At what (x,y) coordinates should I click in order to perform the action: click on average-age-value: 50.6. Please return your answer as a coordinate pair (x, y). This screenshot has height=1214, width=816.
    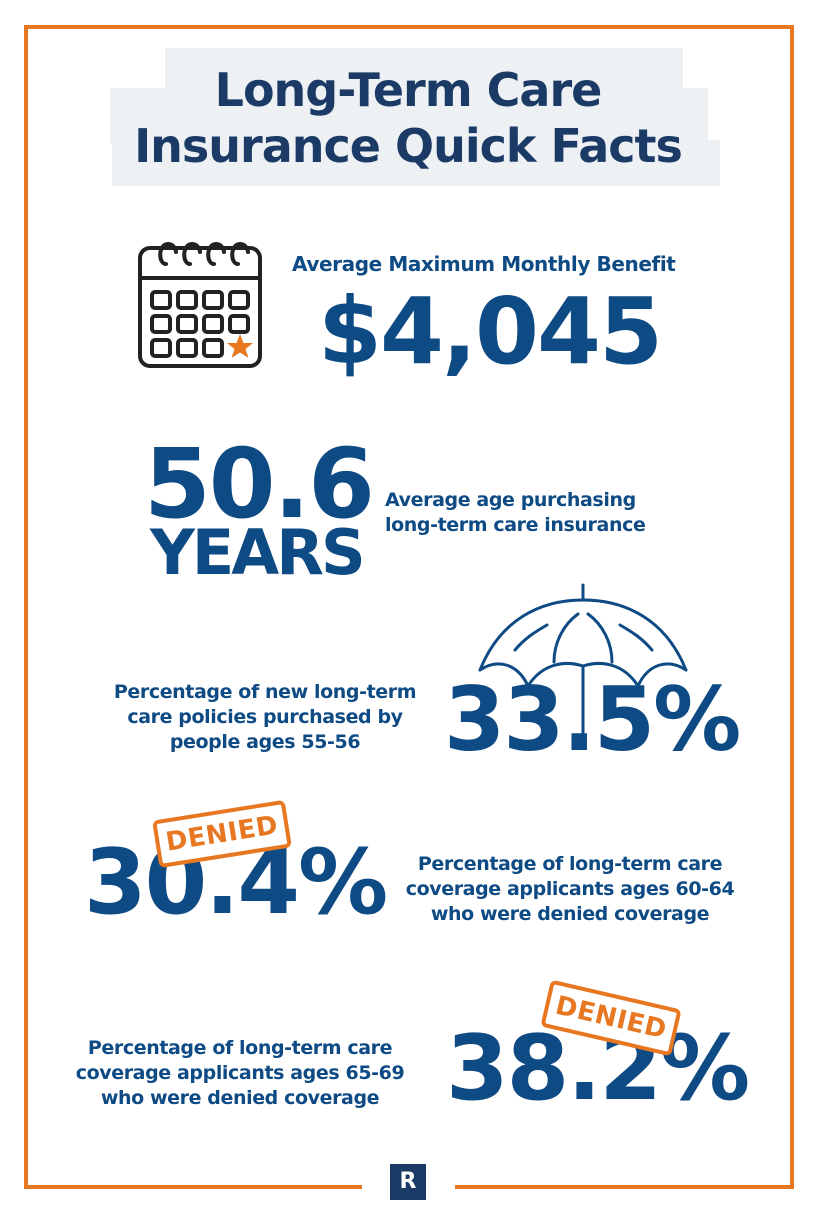
    Looking at the image, I should click on (259, 484).